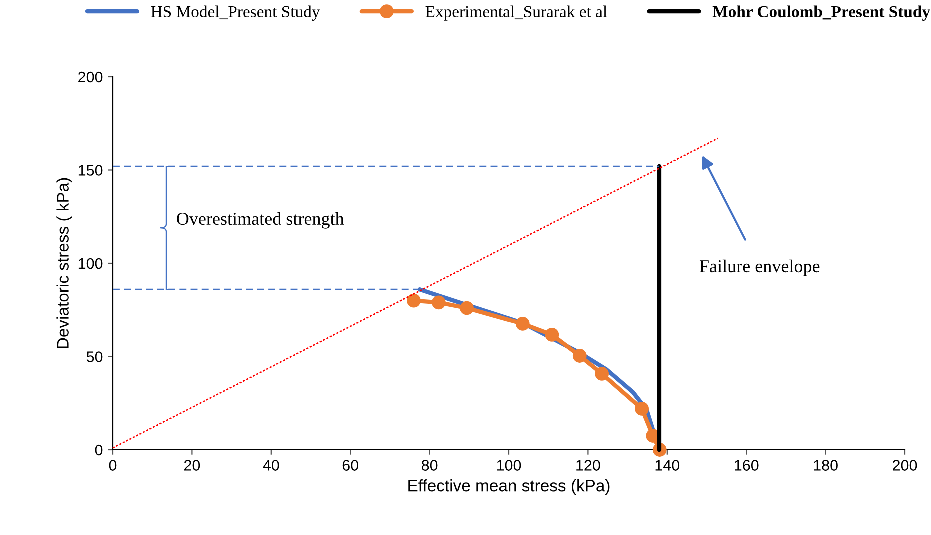 The width and height of the screenshot is (931, 535). Describe the element at coordinates (90, 170) in the screenshot. I see `y-tick-label: 150` at that location.